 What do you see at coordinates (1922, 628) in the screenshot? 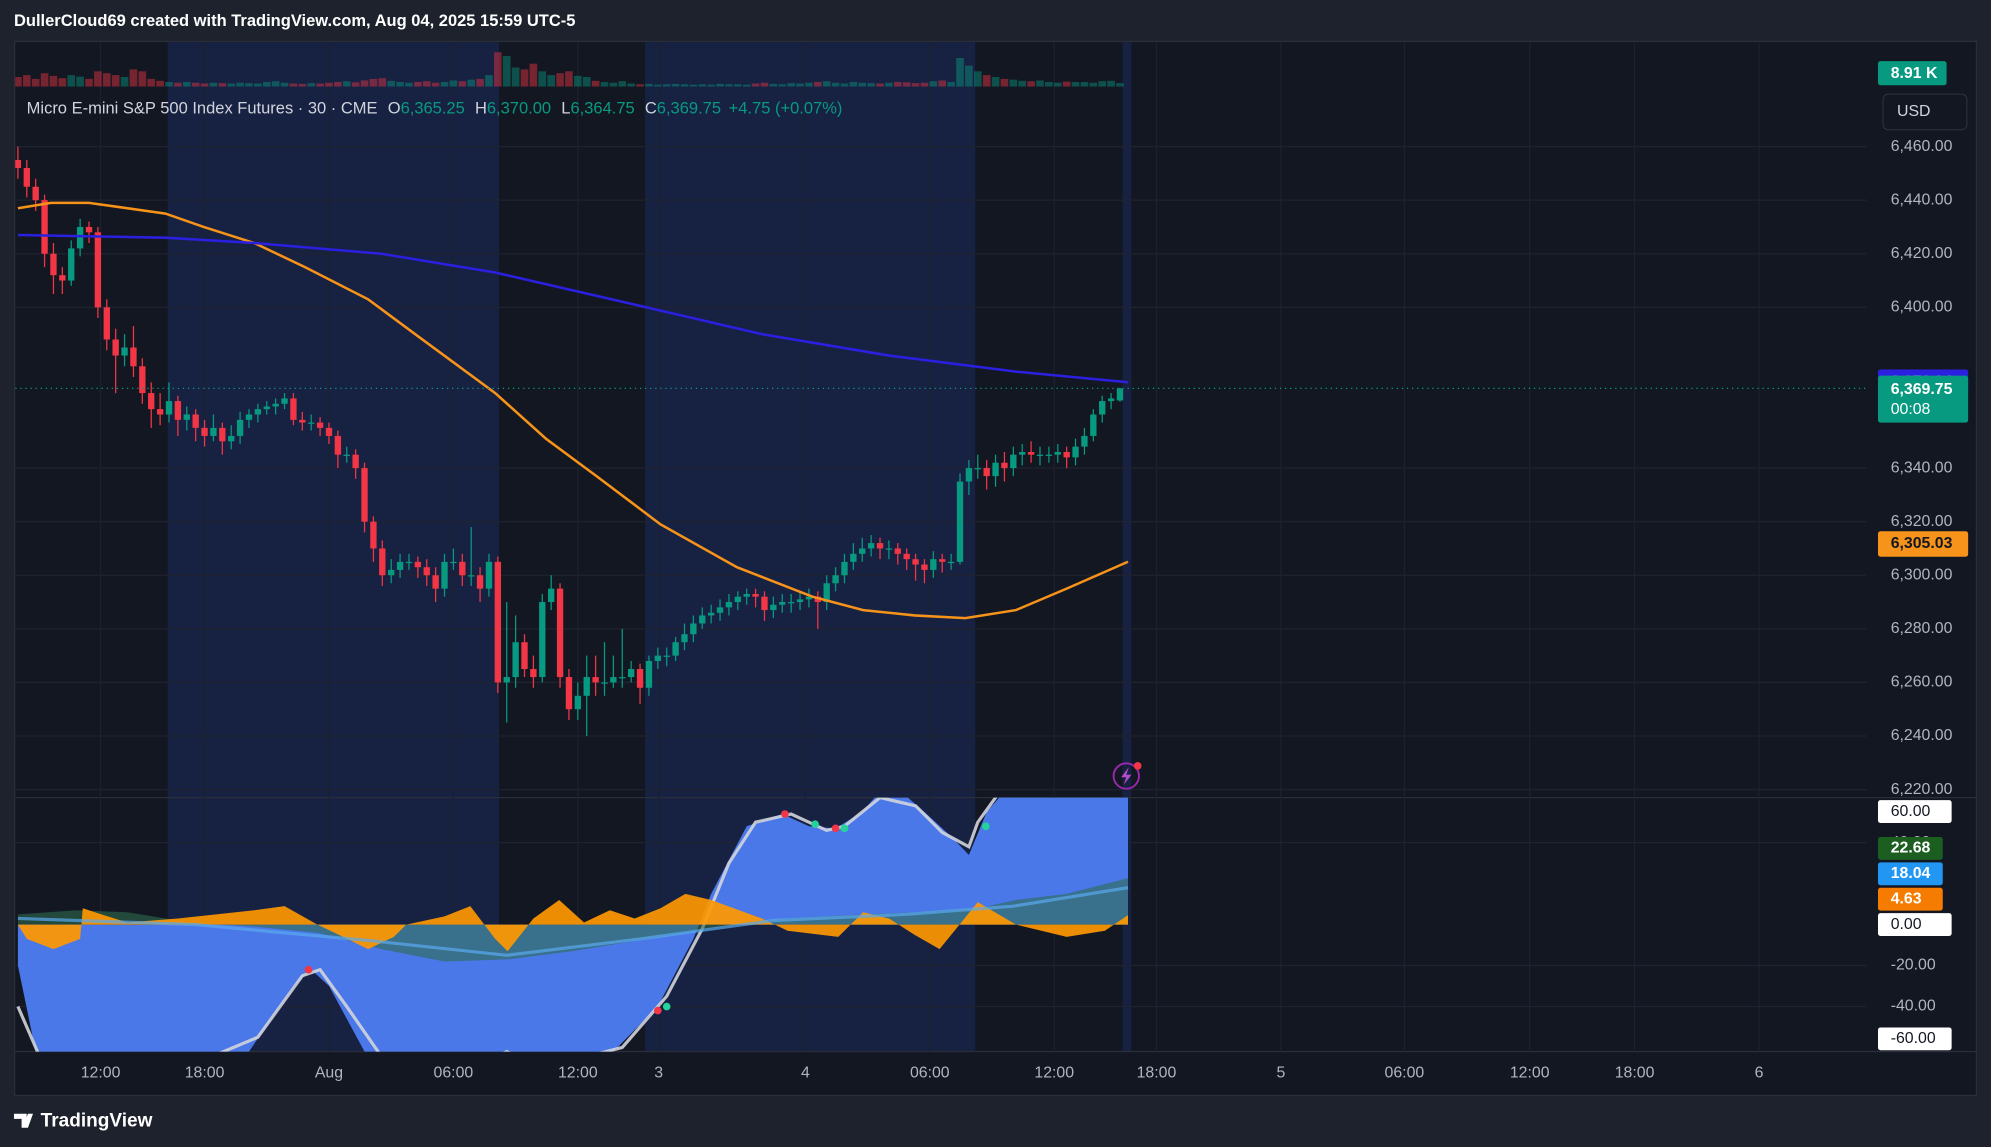
I see `y-tick-label: 6,280.00` at bounding box center [1922, 628].